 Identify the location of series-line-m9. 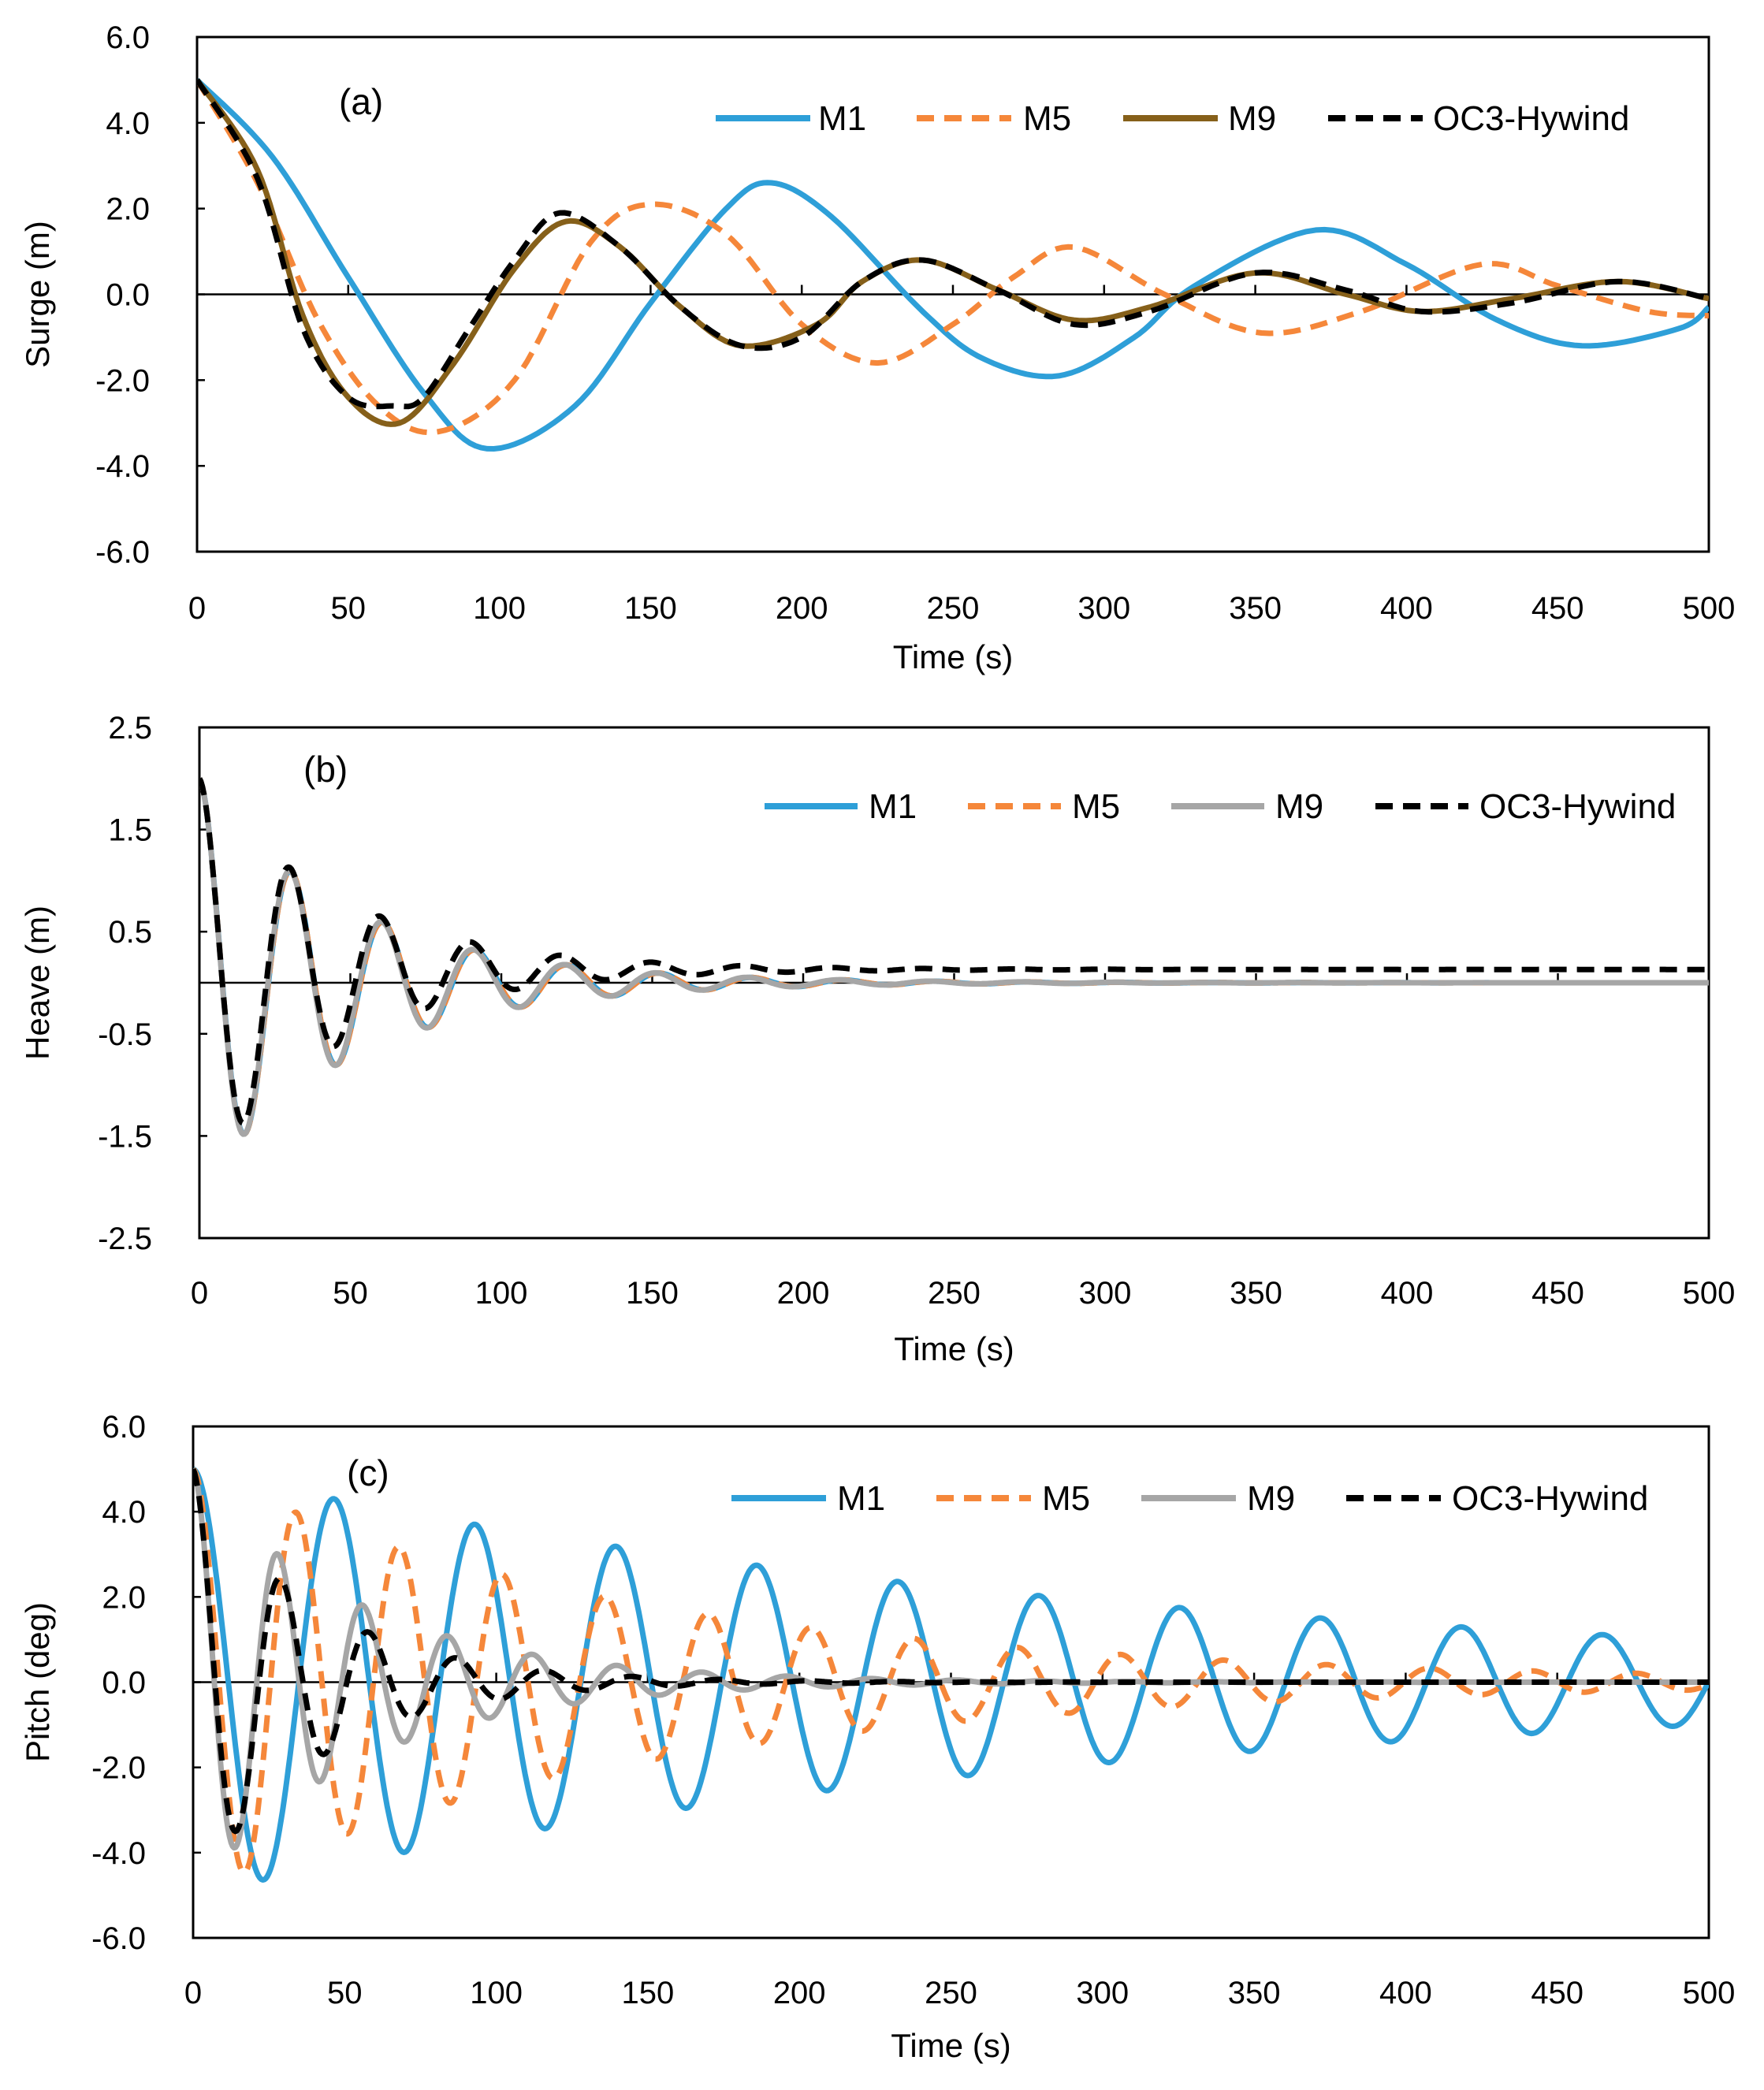
(954, 957).